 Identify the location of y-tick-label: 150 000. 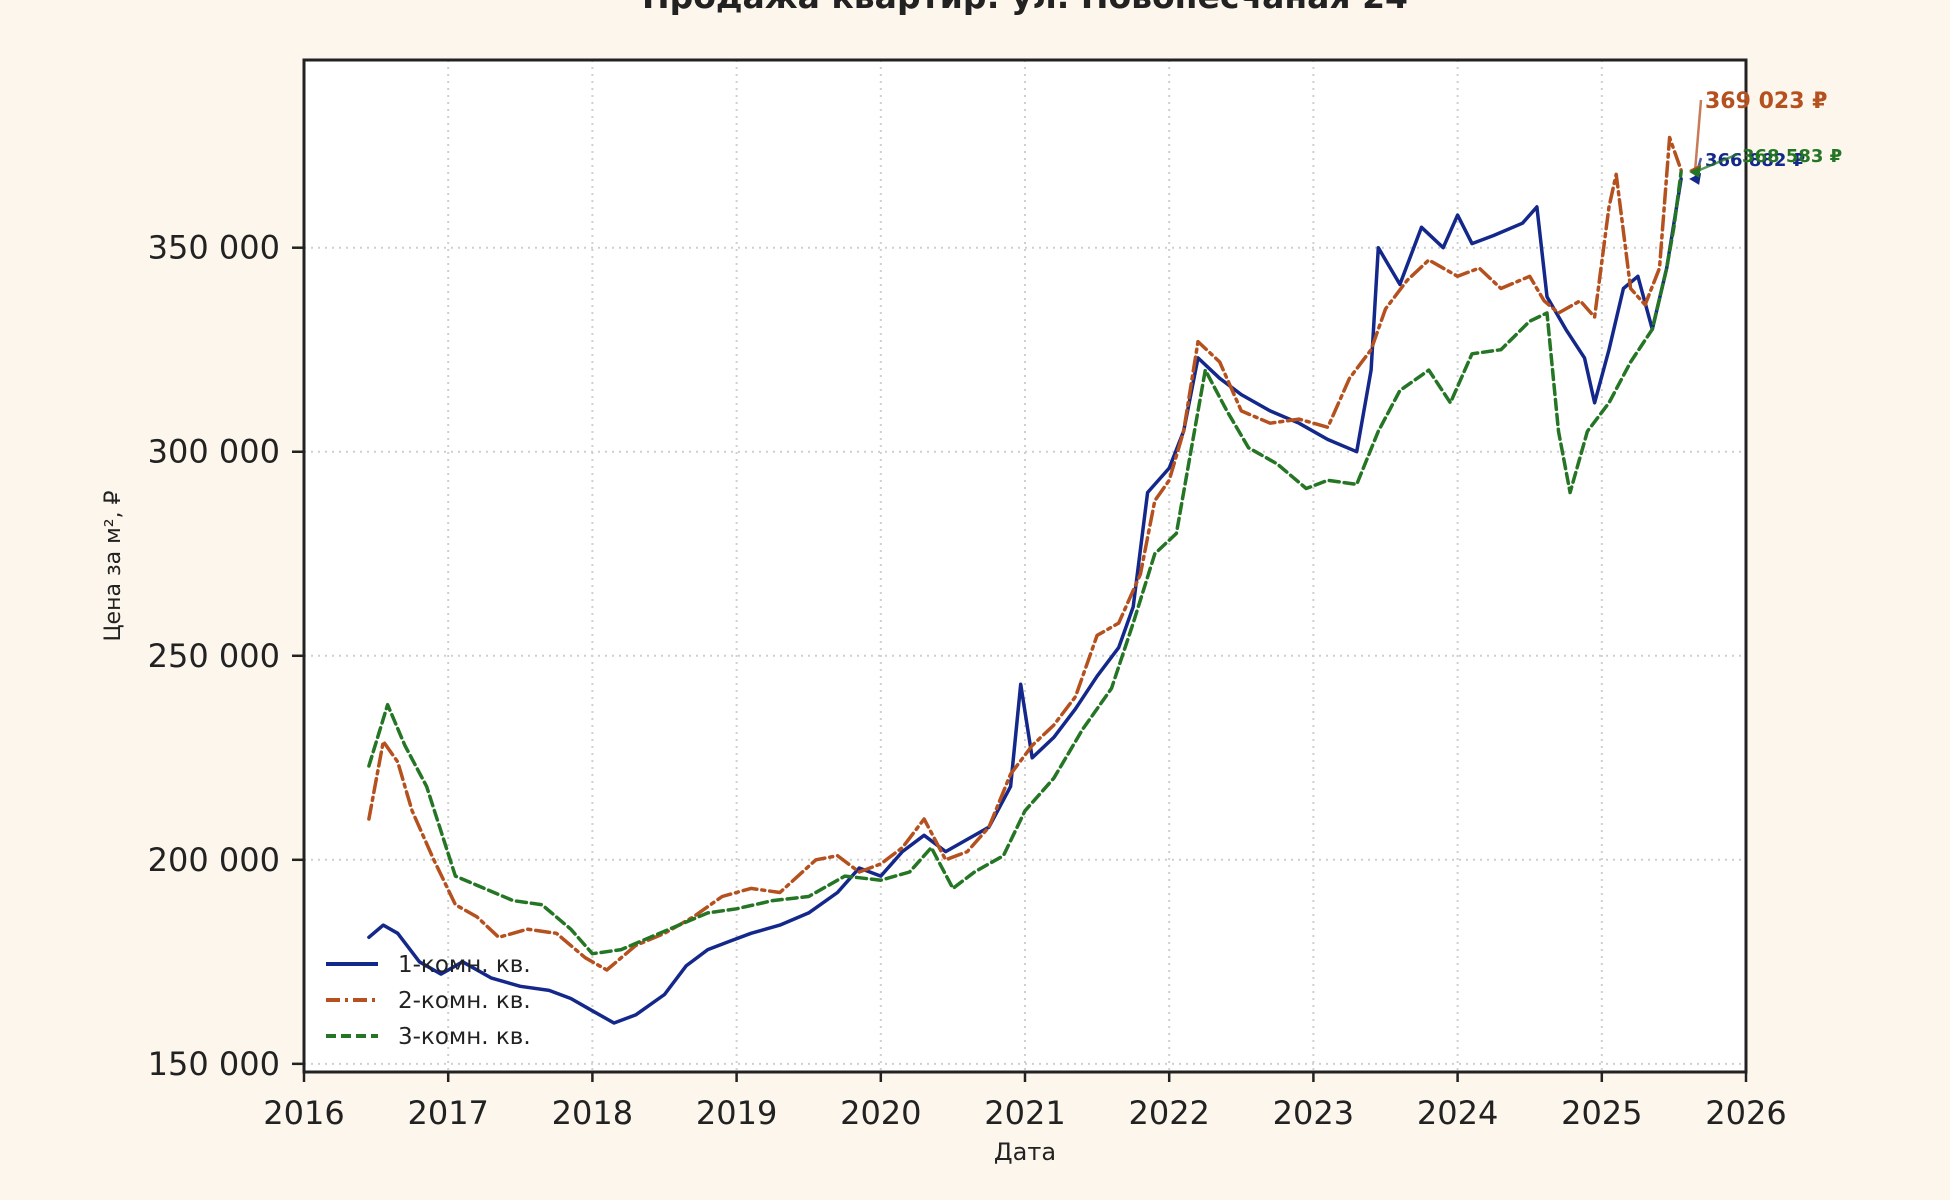
(214, 1064).